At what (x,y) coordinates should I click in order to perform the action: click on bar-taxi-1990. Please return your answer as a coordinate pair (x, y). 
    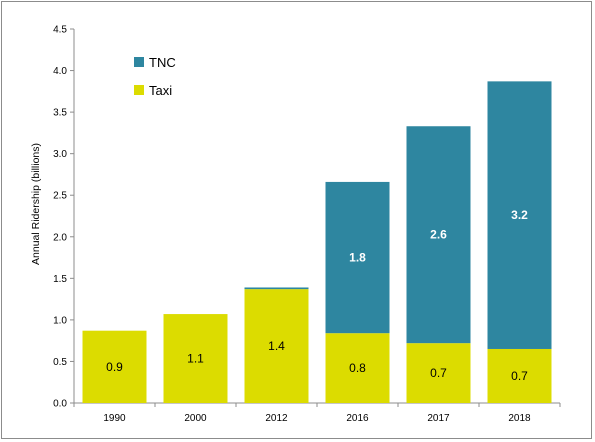
    Looking at the image, I should click on (114, 366).